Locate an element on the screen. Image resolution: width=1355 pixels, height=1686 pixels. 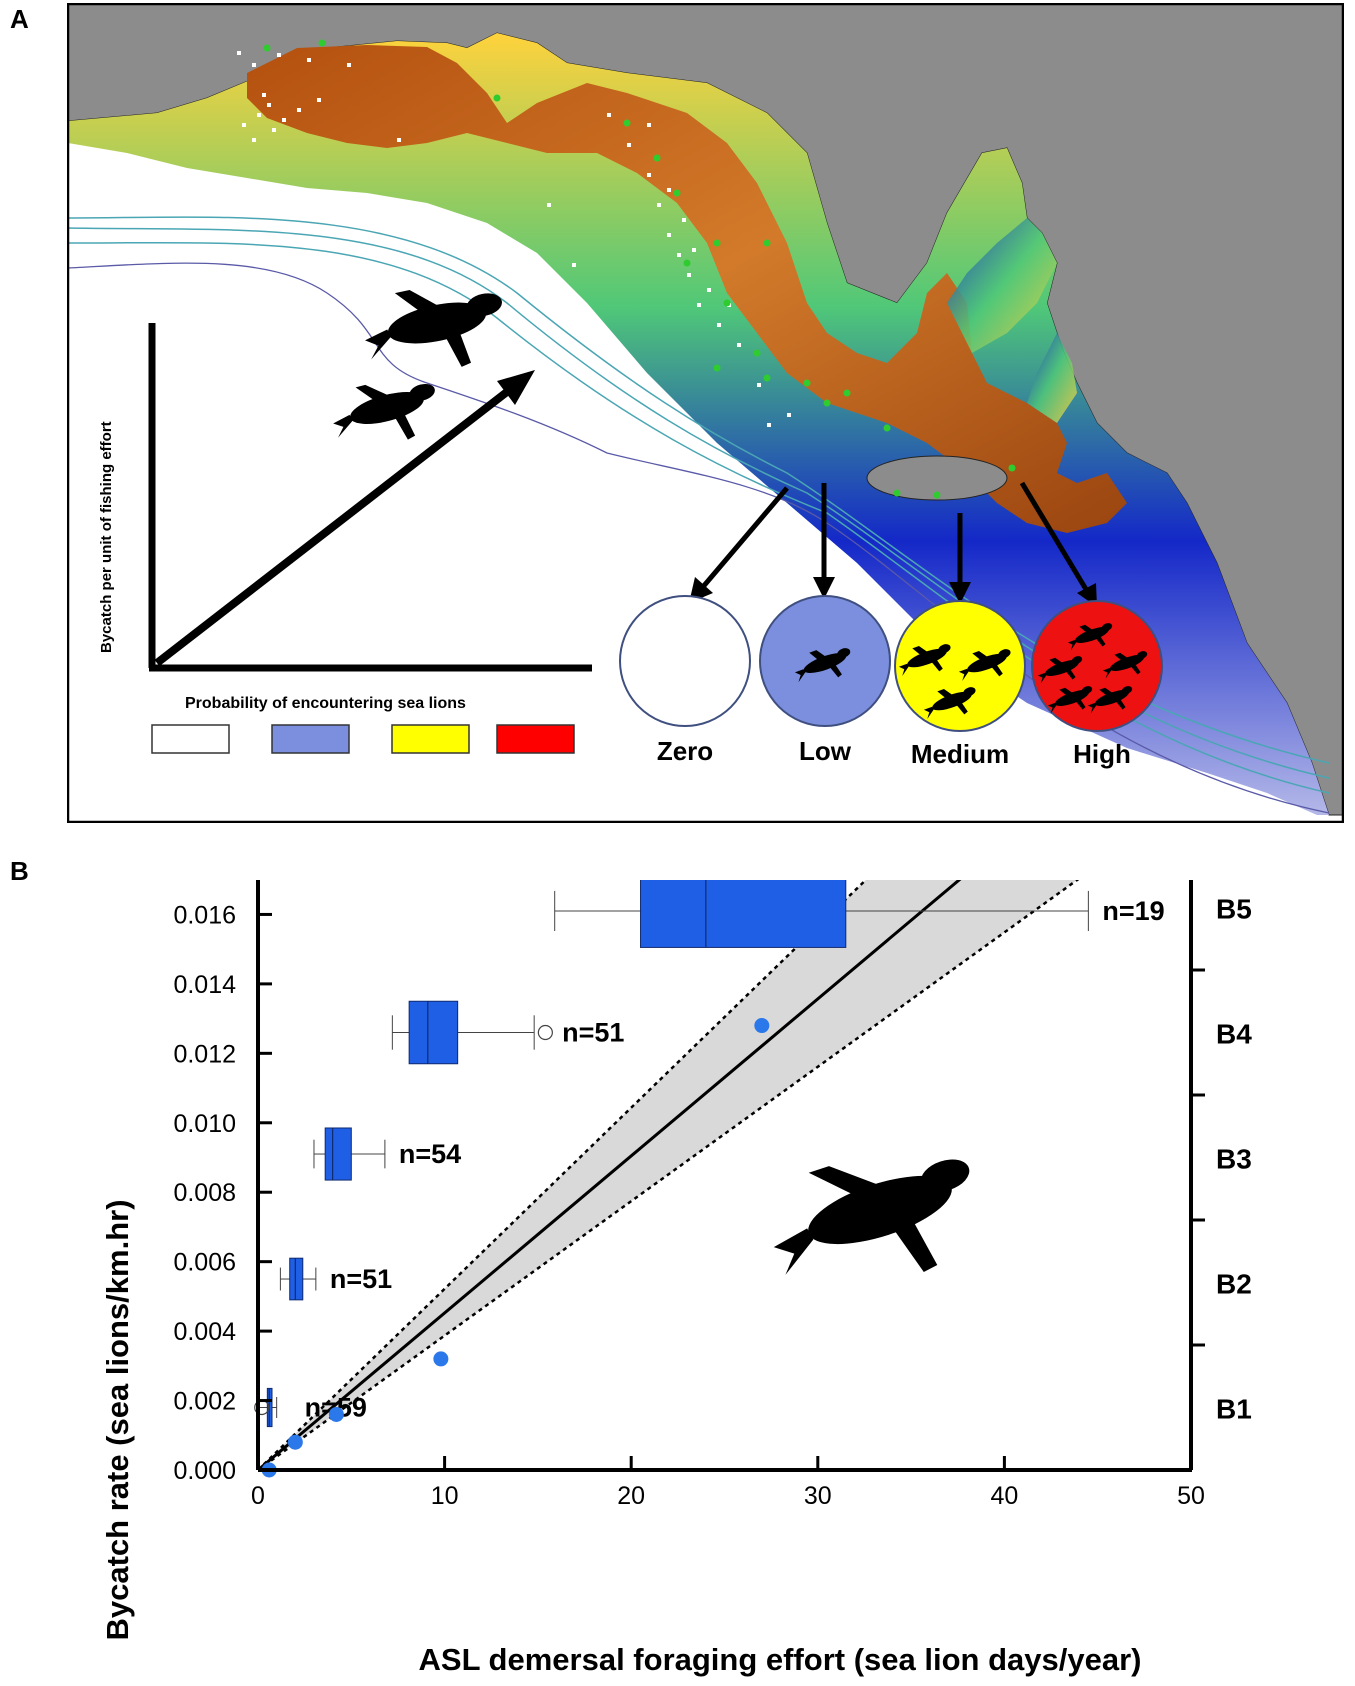
band-label-b5: B5 is located at coordinates (1234, 909).